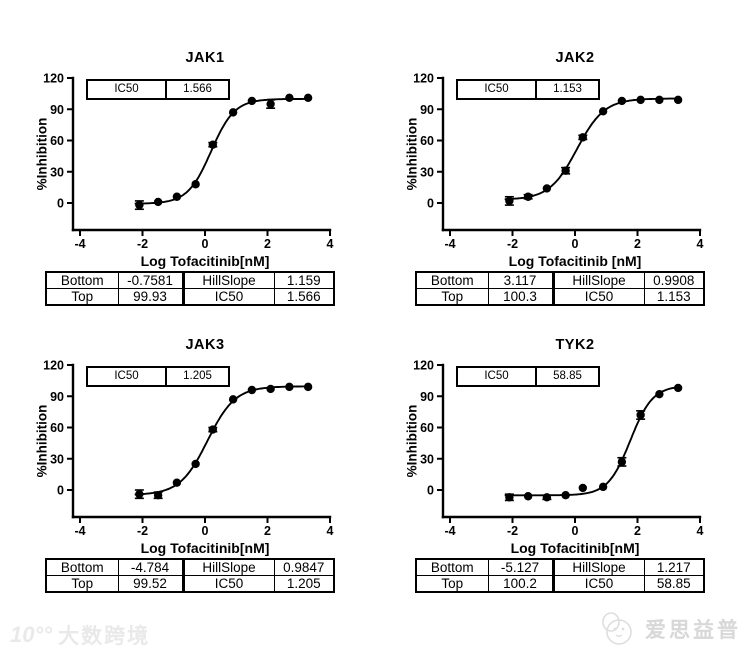 The width and height of the screenshot is (755, 655). What do you see at coordinates (427, 397) in the screenshot?
I see `y-tick-label: 90` at bounding box center [427, 397].